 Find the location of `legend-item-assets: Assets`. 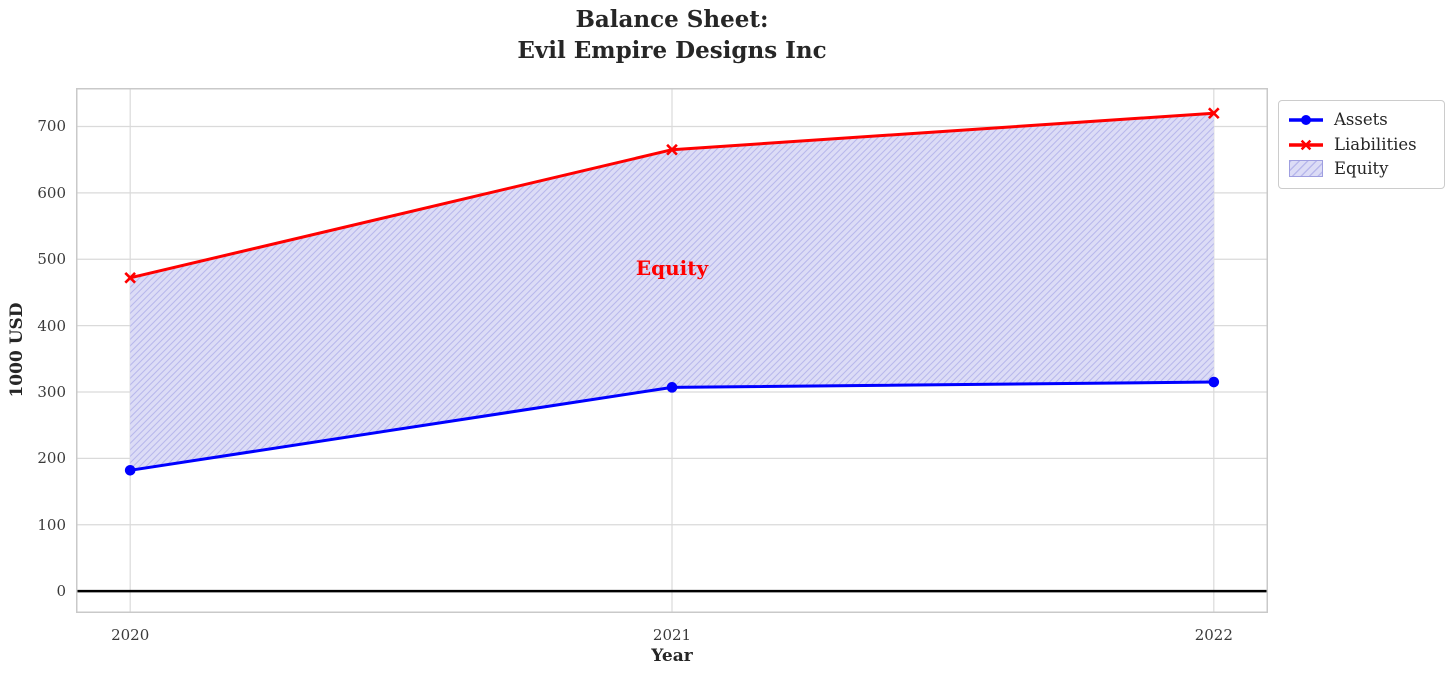

legend-item-assets: Assets is located at coordinates (1361, 120).